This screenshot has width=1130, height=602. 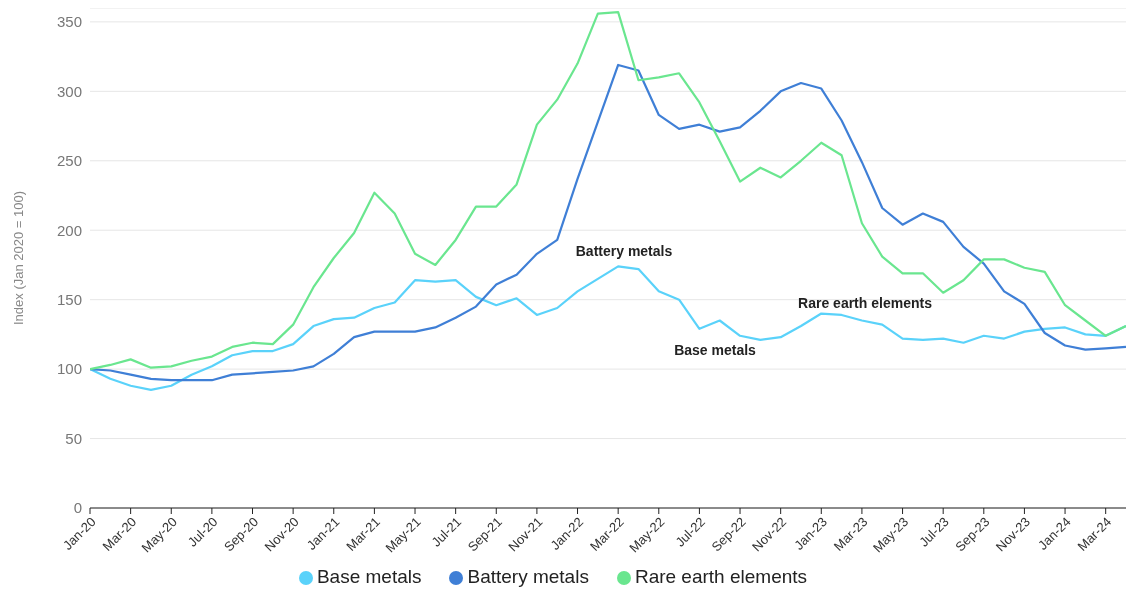 What do you see at coordinates (18, 258) in the screenshot?
I see `y-axis-title: Index (Jan 2020 = 100)` at bounding box center [18, 258].